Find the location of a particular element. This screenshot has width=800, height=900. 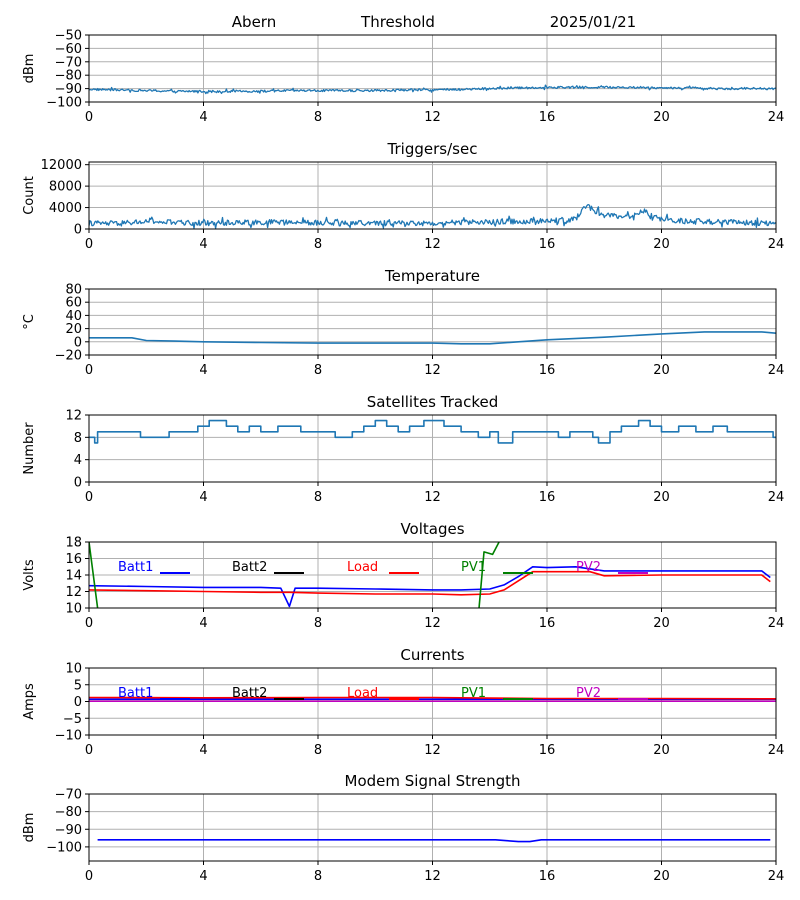

chart-panel-1: 0 4 8 12 16 20 24 −100−90−80−70−60−50 dBm is located at coordinates (403, 77).